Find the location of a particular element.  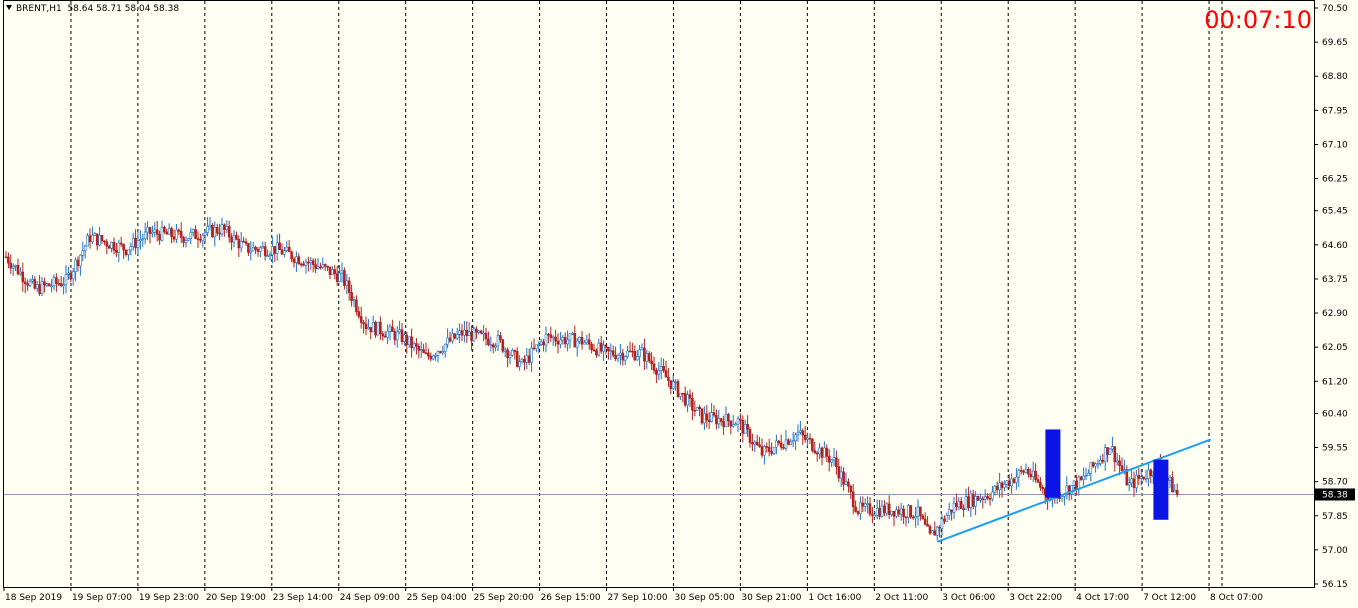

price-tag-box is located at coordinates (1335, 494).